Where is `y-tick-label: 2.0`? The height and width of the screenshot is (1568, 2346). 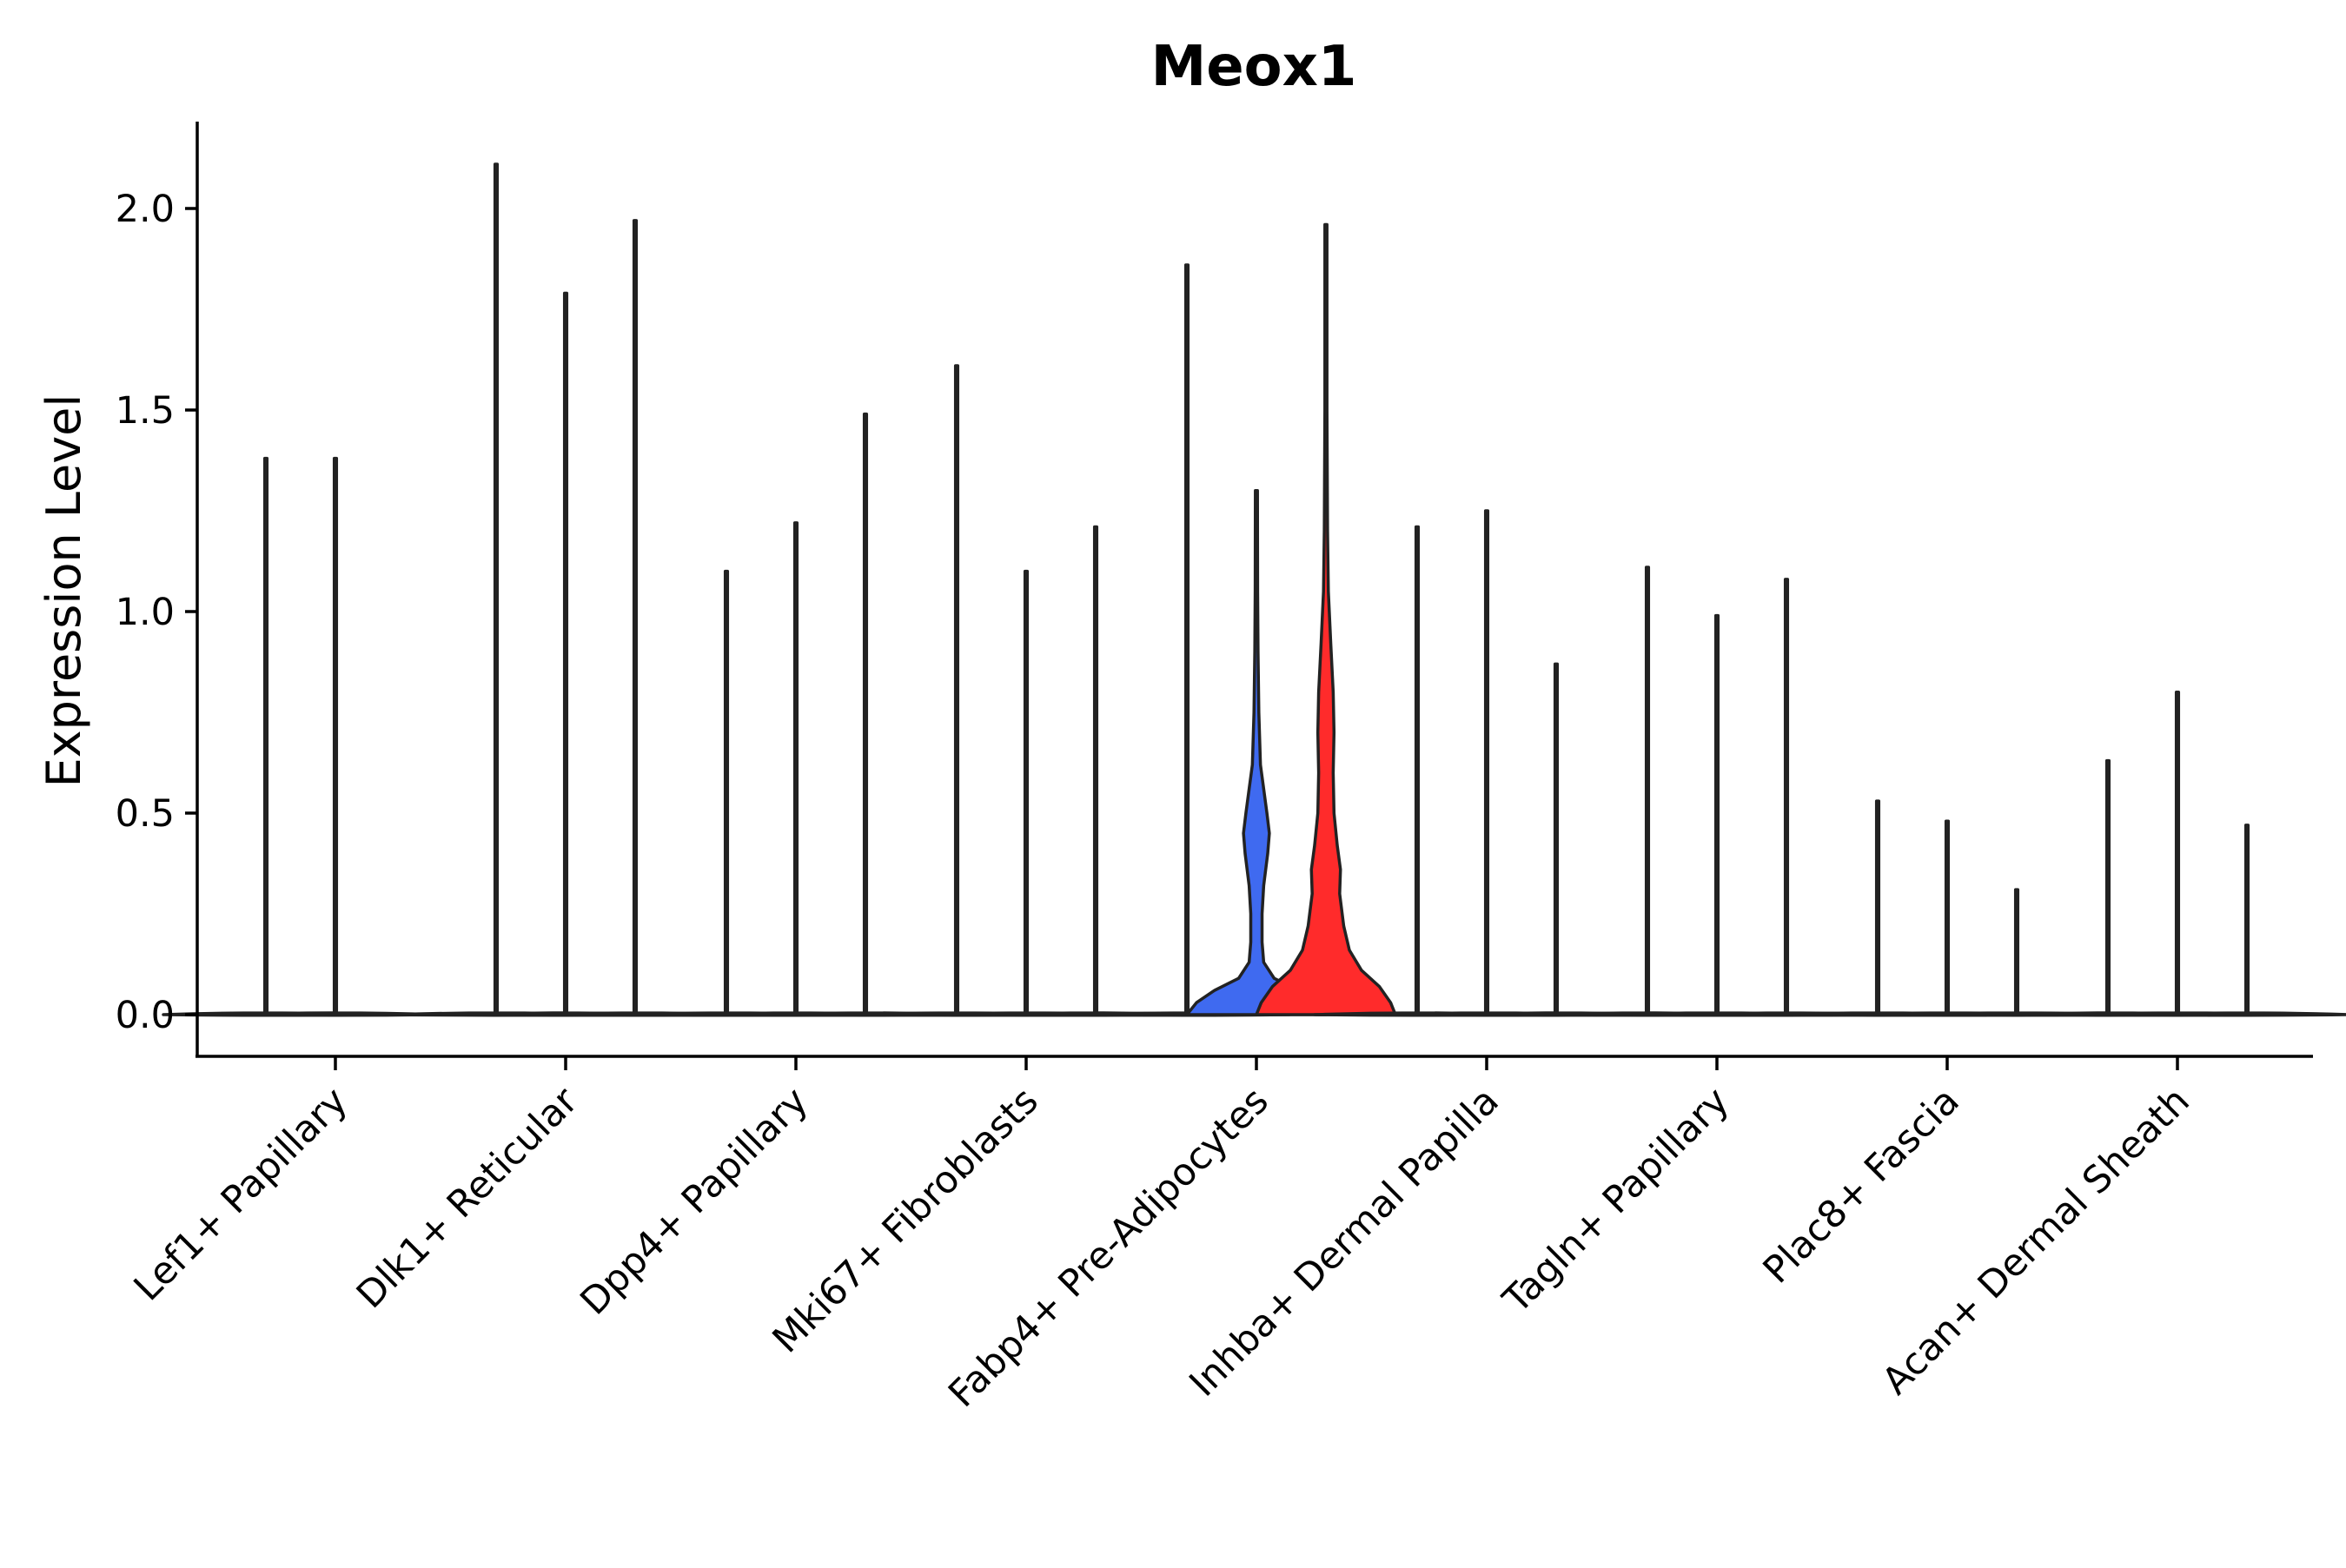
y-tick-label: 2.0 is located at coordinates (145, 209).